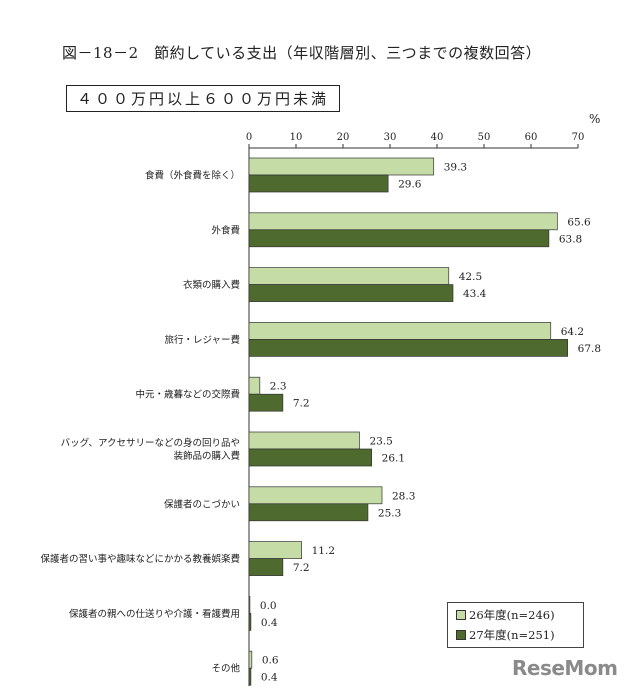 The width and height of the screenshot is (634, 696). What do you see at coordinates (140, 559) in the screenshot?
I see `category-label-7: 保護者の習い事や趣味などにかかる教養娯楽費` at bounding box center [140, 559].